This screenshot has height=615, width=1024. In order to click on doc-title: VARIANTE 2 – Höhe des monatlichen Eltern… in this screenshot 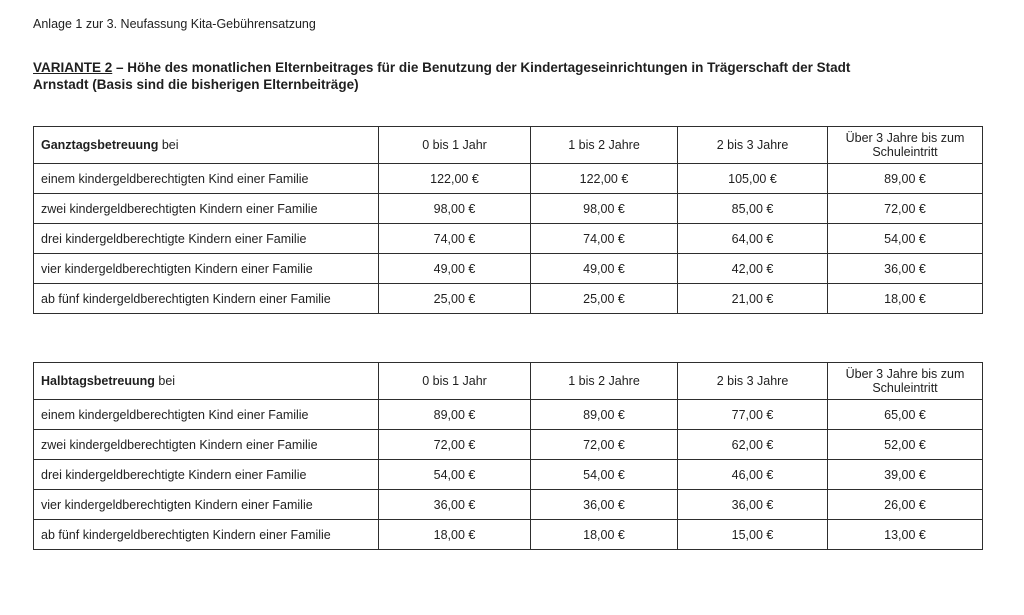, I will do `click(512, 76)`.